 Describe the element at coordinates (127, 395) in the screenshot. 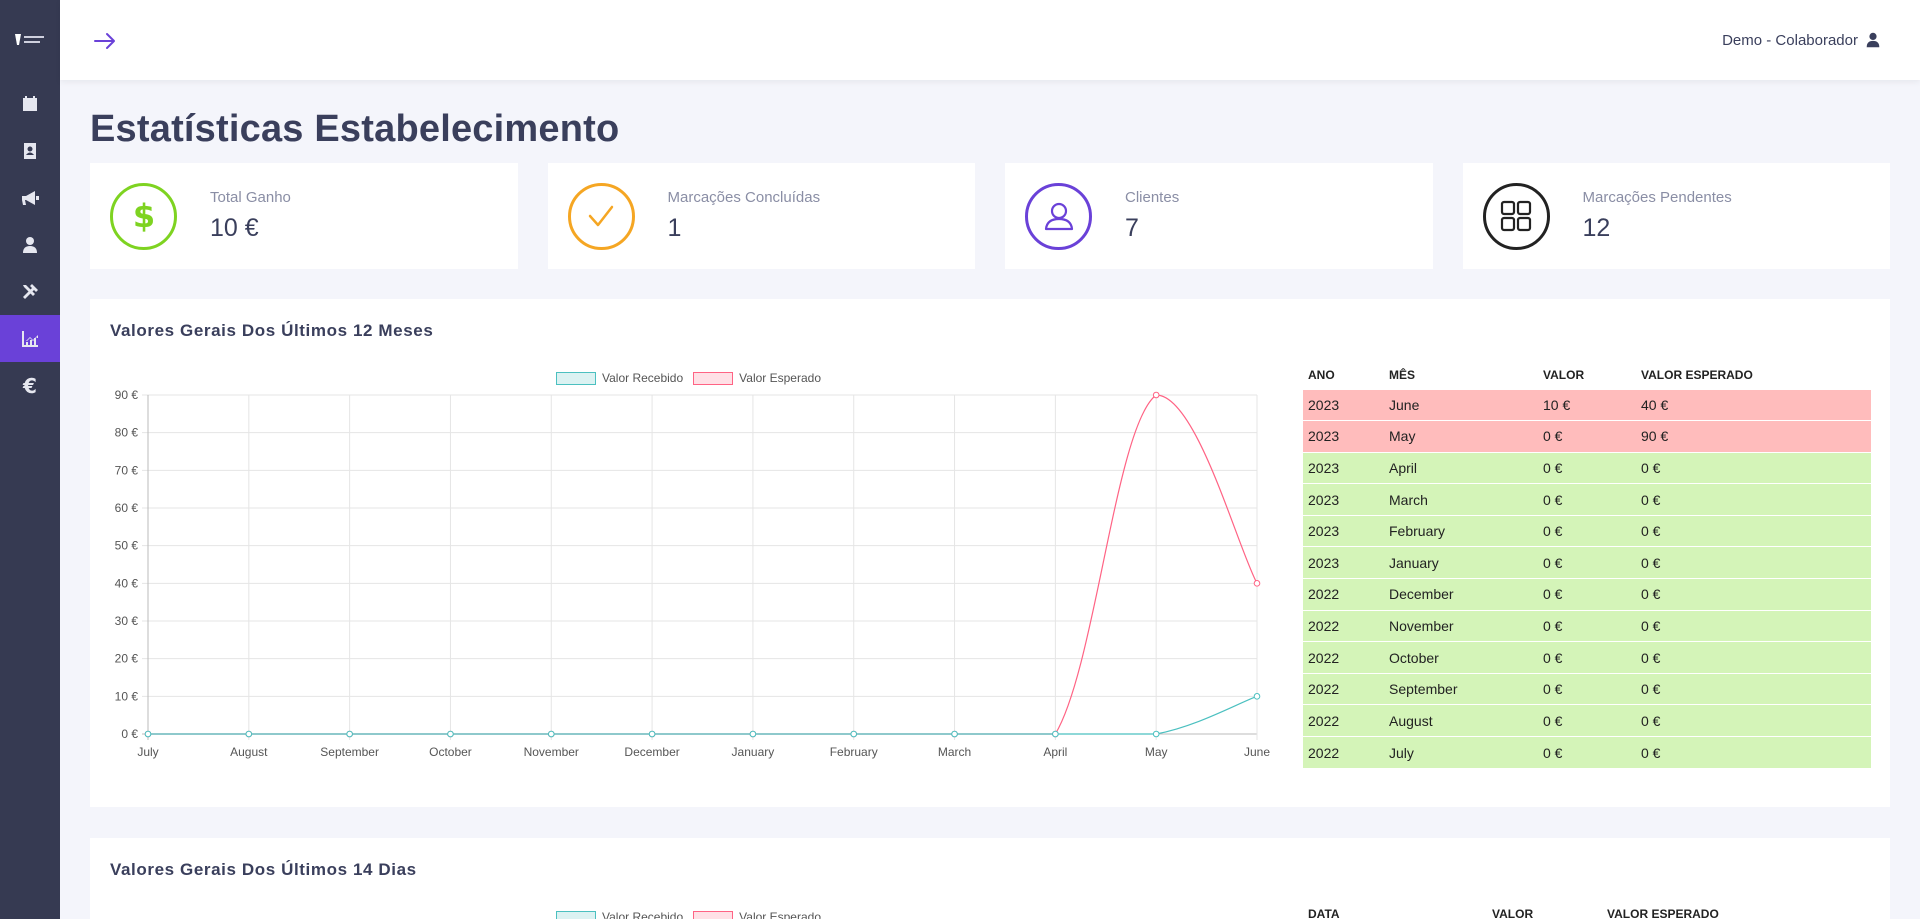

I see `y-tick-label: 90 €` at that location.